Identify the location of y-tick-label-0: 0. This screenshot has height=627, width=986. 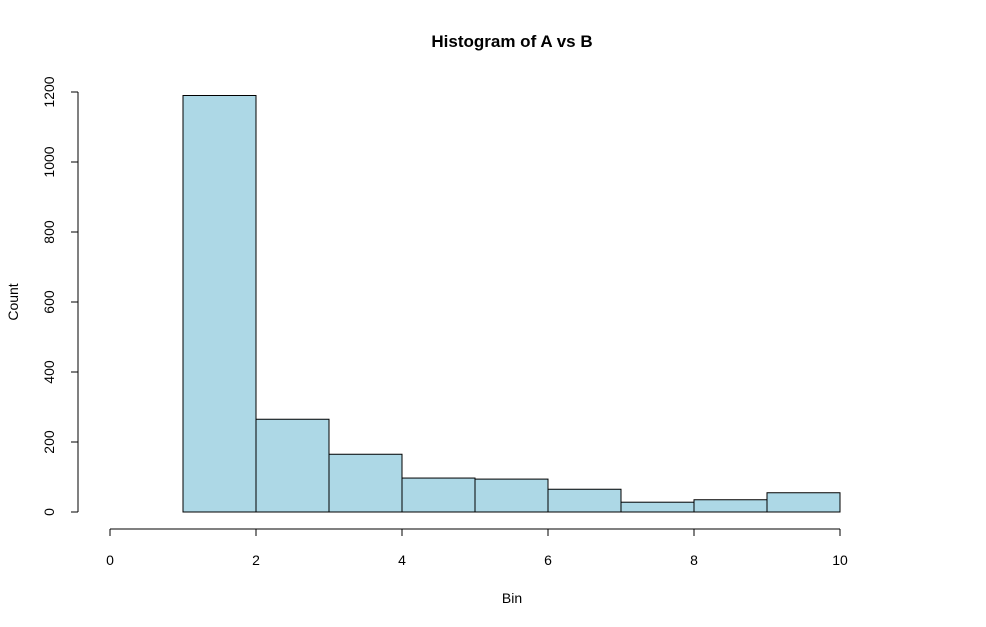
(49, 512).